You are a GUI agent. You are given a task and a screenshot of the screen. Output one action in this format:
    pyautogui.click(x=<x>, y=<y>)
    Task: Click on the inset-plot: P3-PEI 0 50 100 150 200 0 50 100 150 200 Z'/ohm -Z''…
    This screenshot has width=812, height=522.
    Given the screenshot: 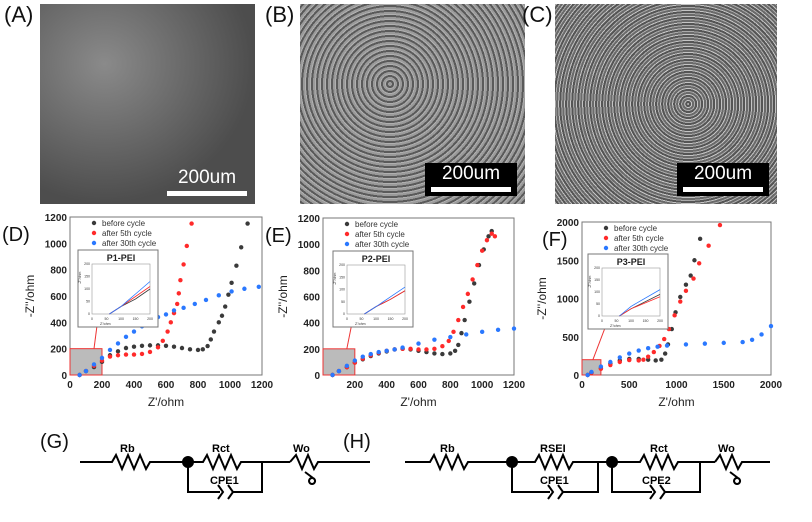 What is the action you would take?
    pyautogui.click(x=628, y=291)
    